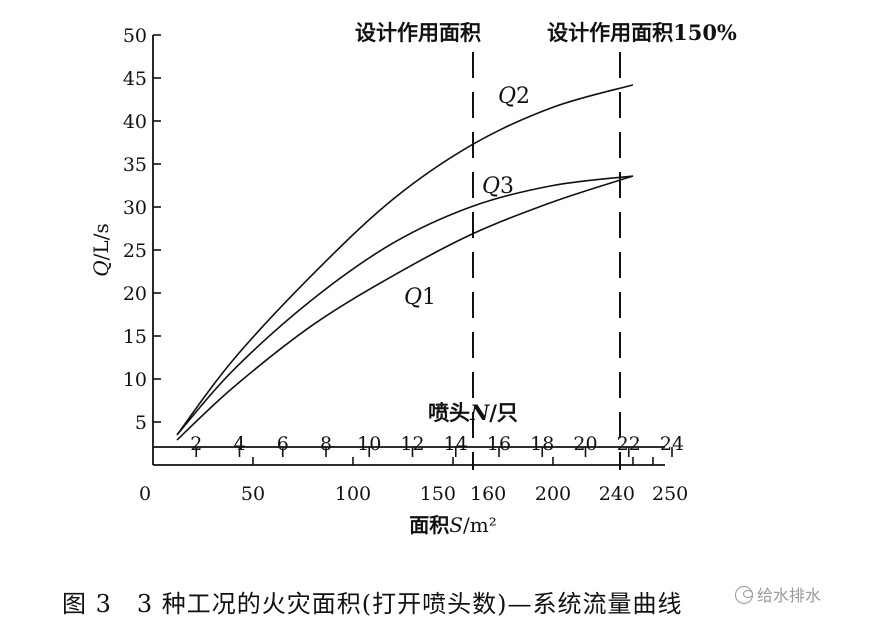 This screenshot has width=872, height=624. I want to click on x-tick-label: 250, so click(670, 494).